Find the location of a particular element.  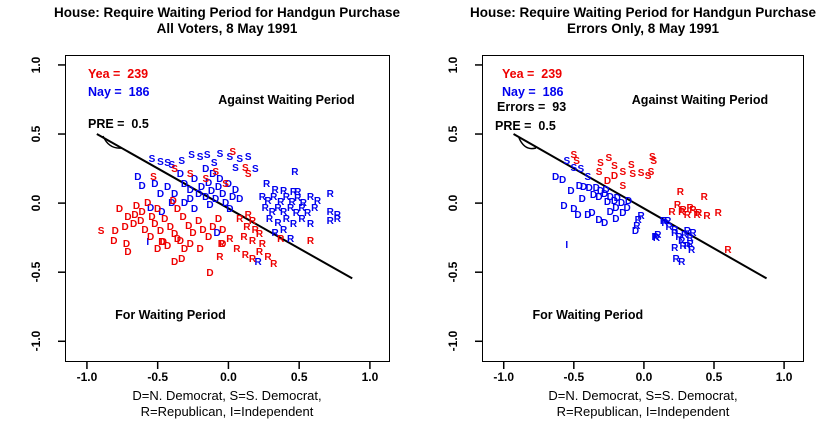

x-axis-caption-line1: D=N. Democrat, S=S. Democrat, is located at coordinates (227, 395).